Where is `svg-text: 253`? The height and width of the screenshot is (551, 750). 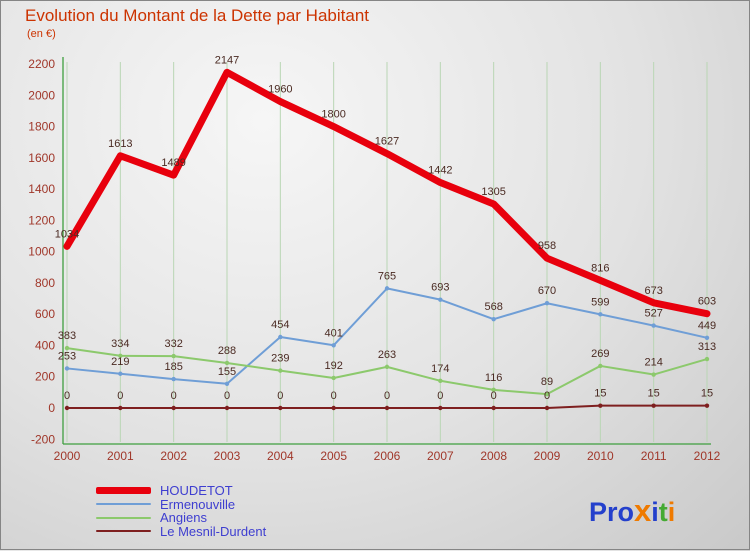
svg-text: 253 is located at coordinates (67, 356).